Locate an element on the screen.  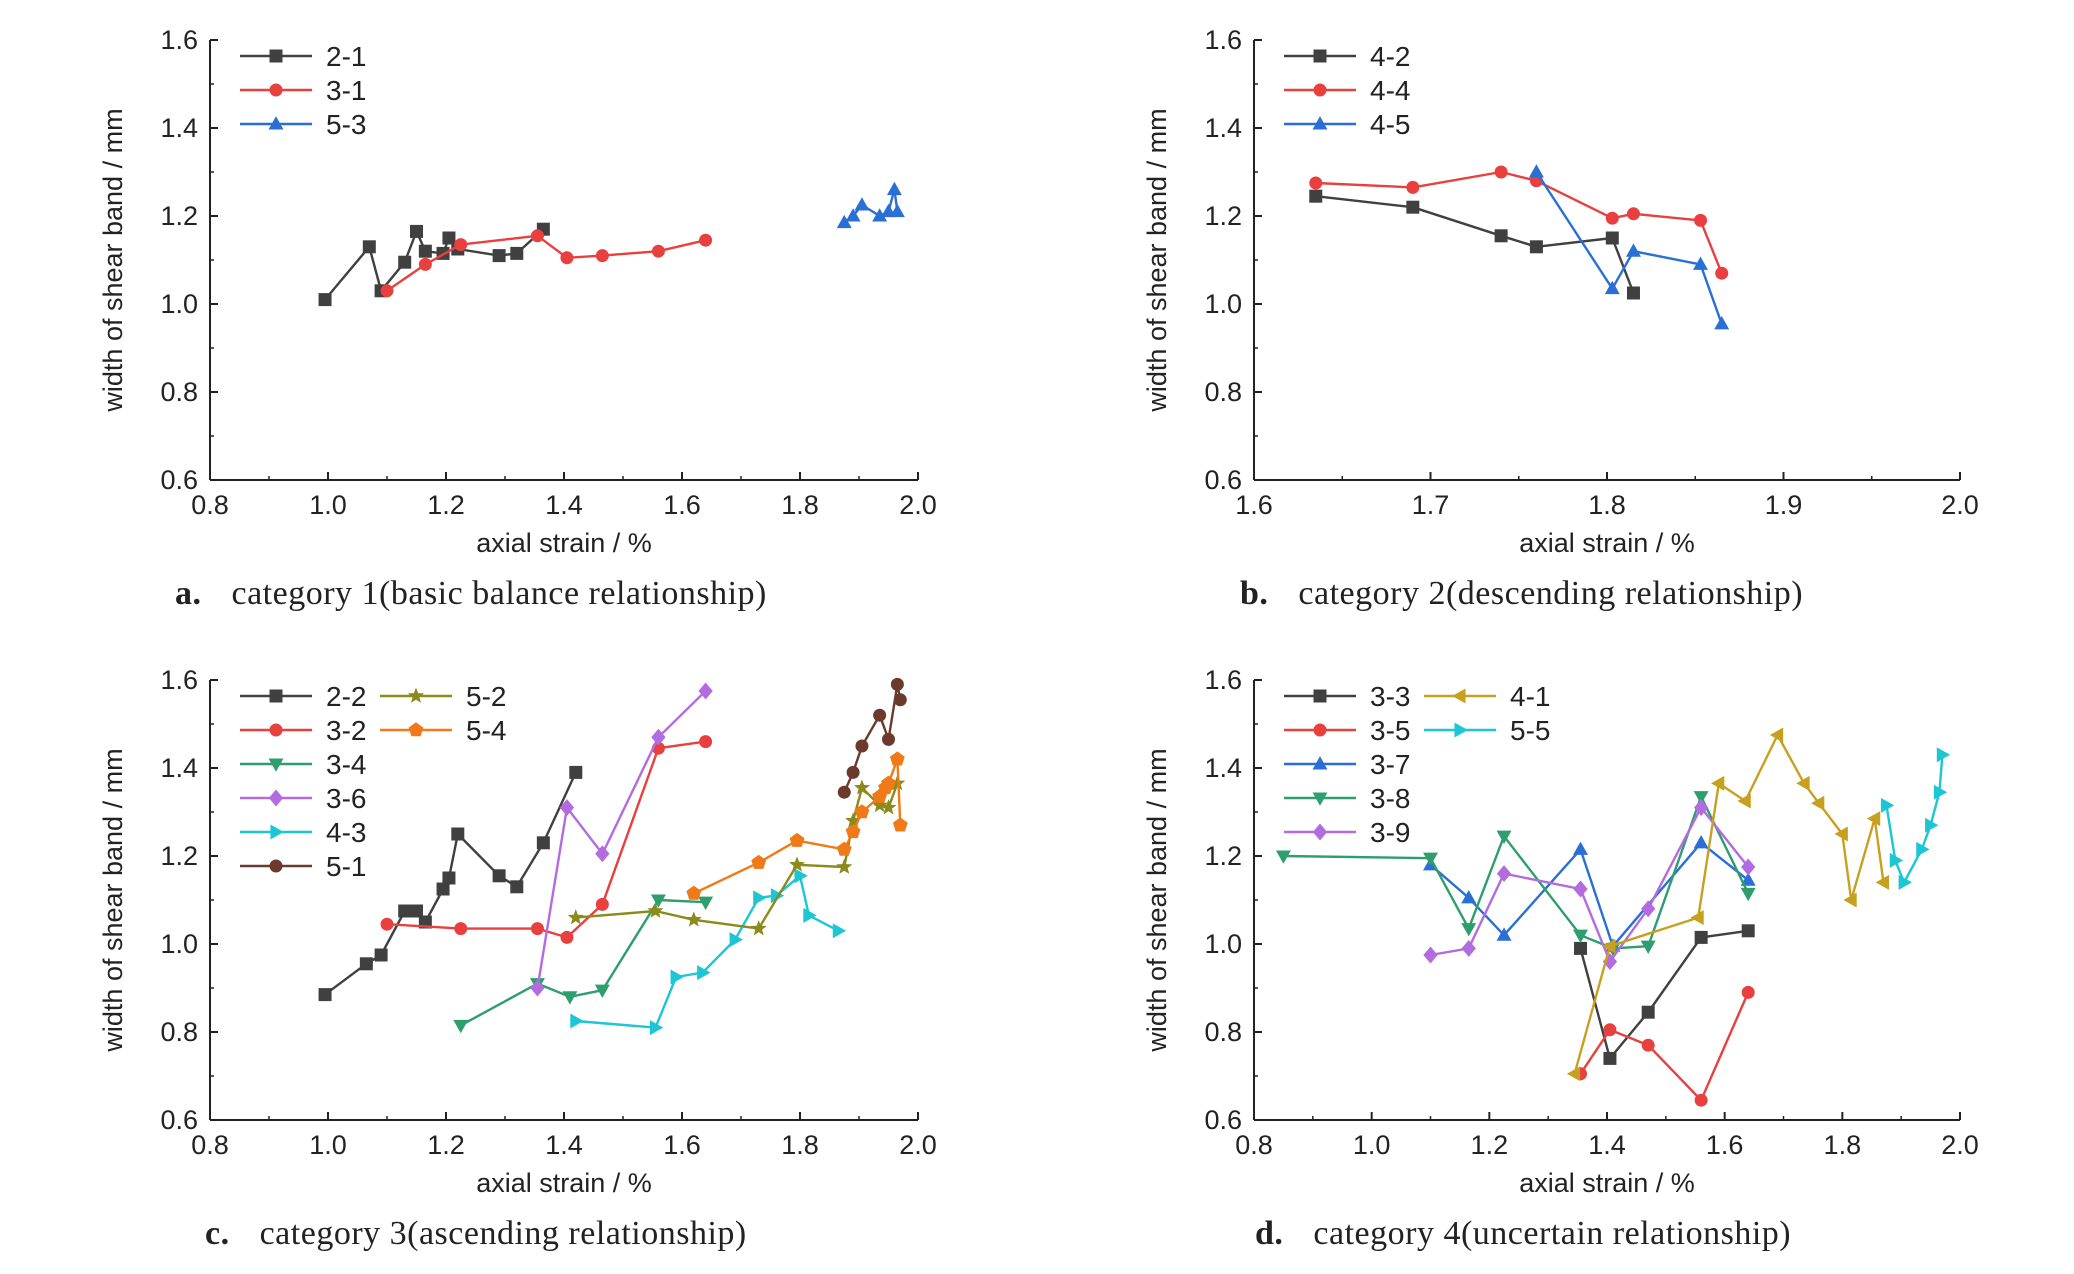
legend-item-5-4: 5-4 is located at coordinates (443, 730).